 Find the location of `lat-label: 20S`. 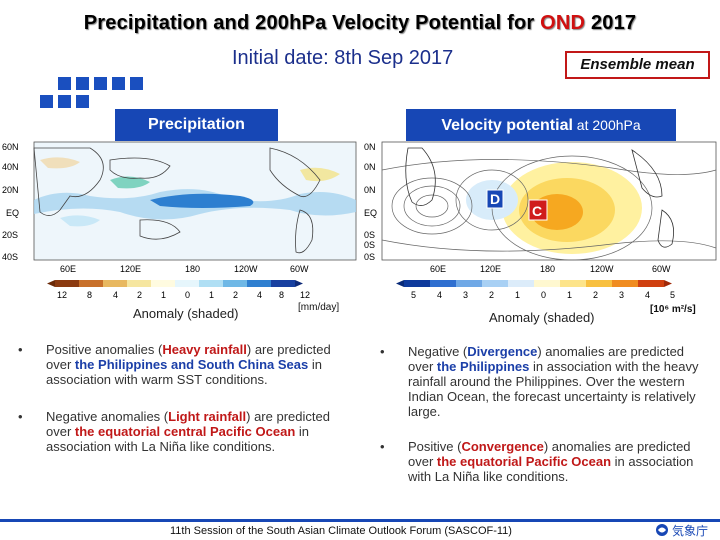

lat-label: 20S is located at coordinates (10, 235).